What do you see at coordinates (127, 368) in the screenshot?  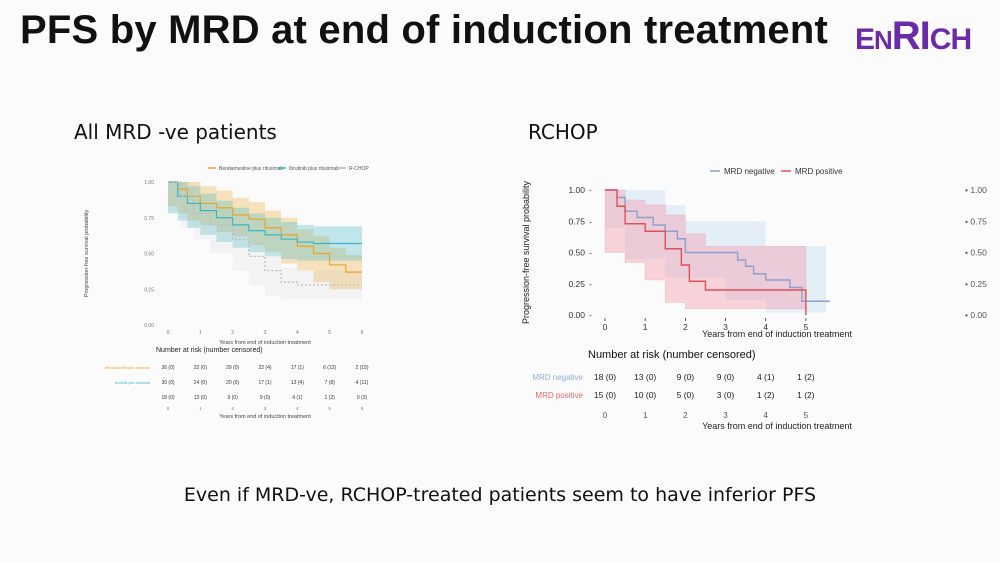 I see `risk-row-label: Bendamustine plus rituximab` at bounding box center [127, 368].